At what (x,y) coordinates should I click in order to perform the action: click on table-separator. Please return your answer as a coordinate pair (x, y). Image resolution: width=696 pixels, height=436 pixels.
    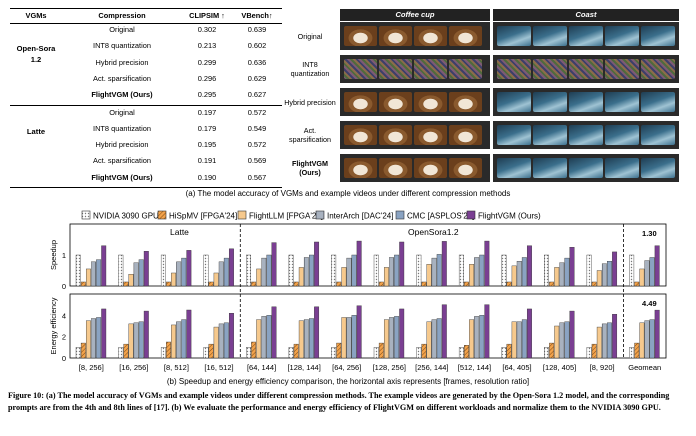
    Looking at the image, I should click on (146, 187).